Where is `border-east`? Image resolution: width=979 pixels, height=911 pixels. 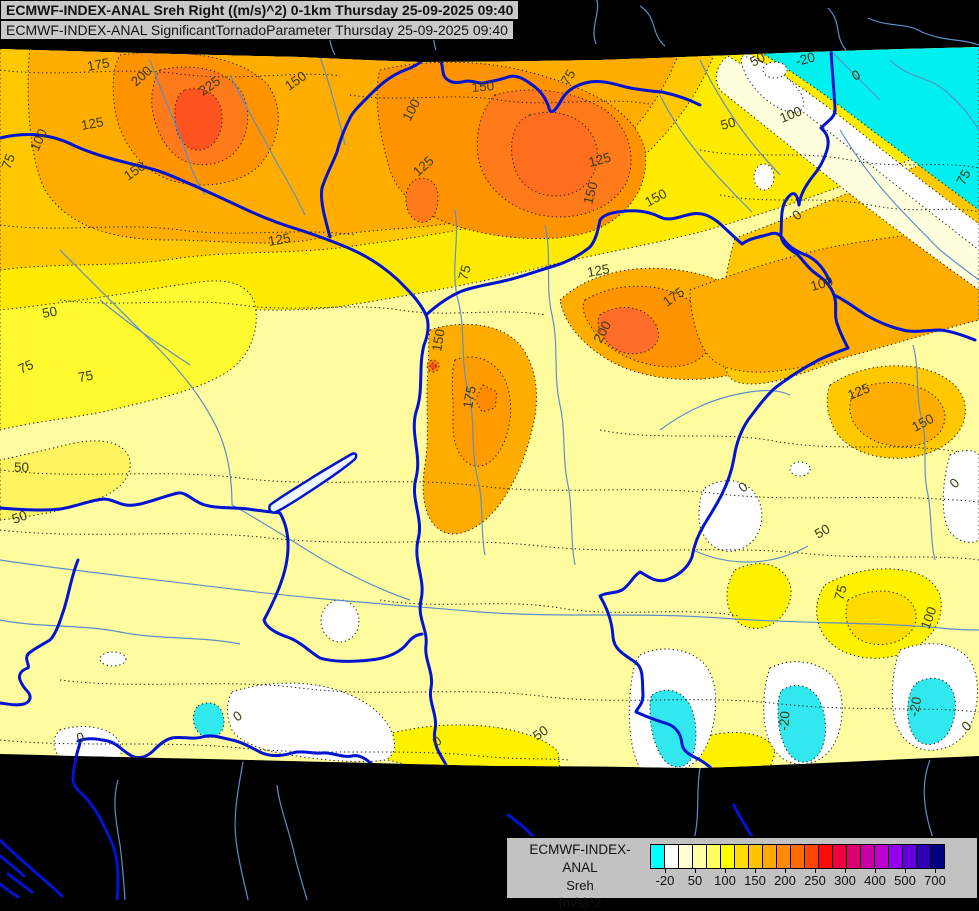 border-east is located at coordinates (904, 317).